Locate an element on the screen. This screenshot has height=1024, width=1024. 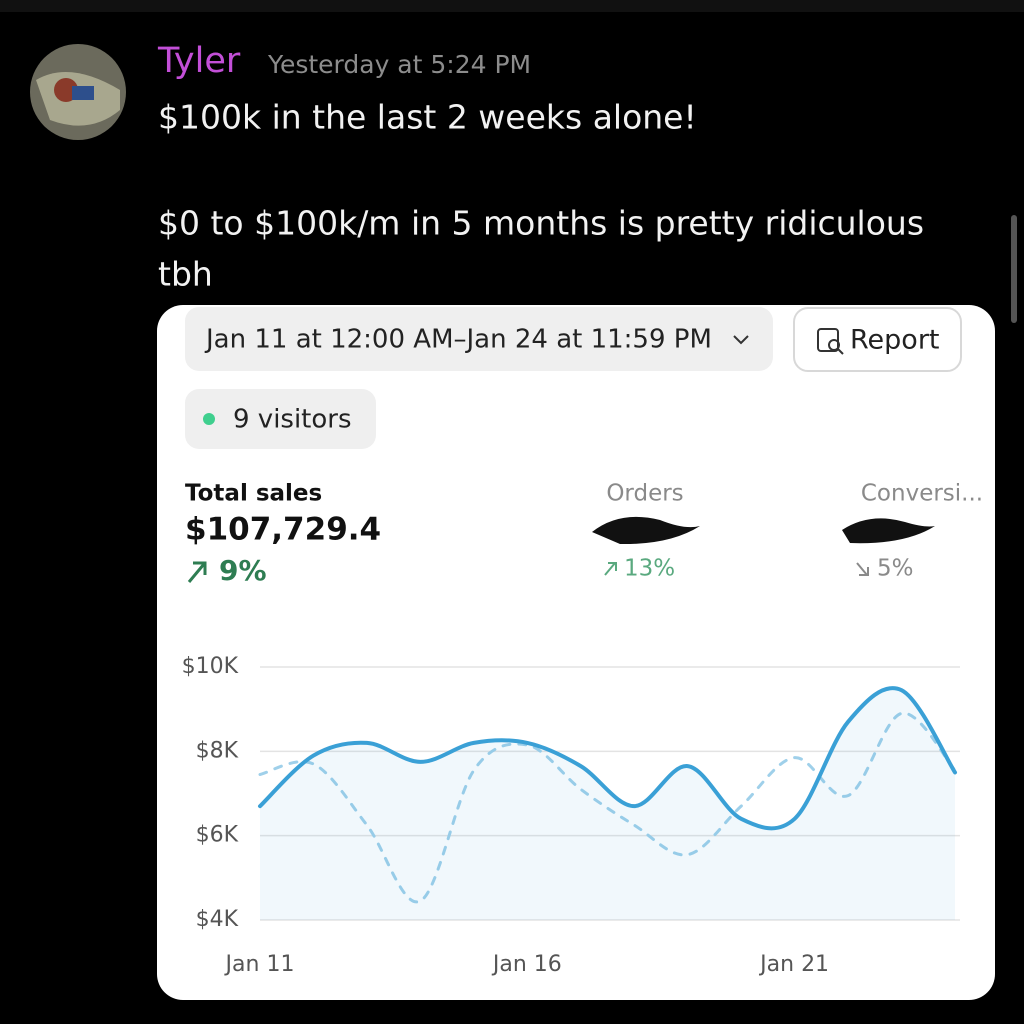
report-label: Report is located at coordinates (895, 340).